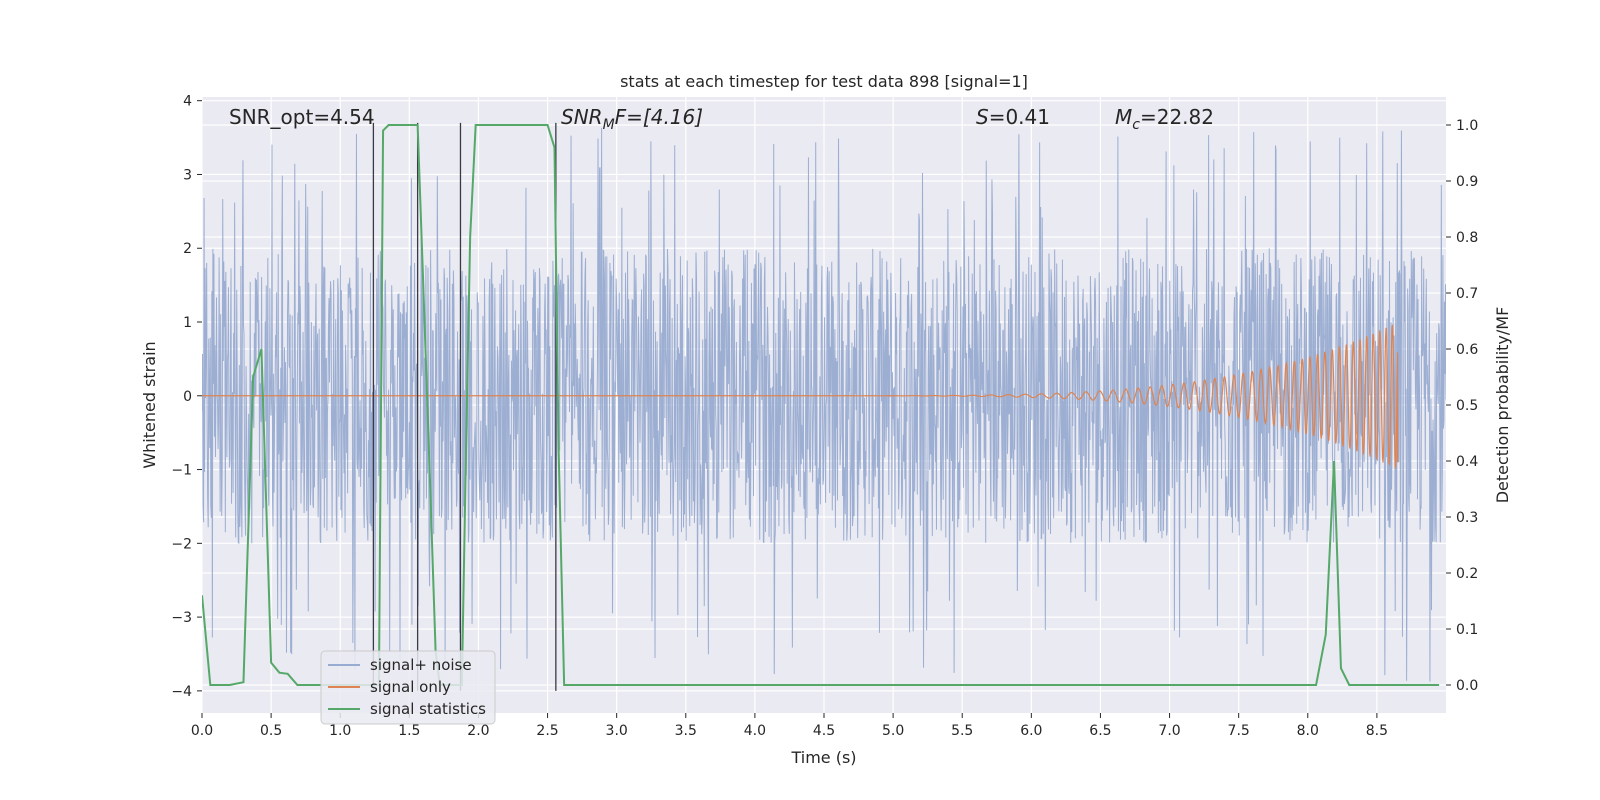 Image resolution: width=1600 pixels, height=800 pixels. I want to click on y-right-tick-label: 0.5, so click(1467, 406).